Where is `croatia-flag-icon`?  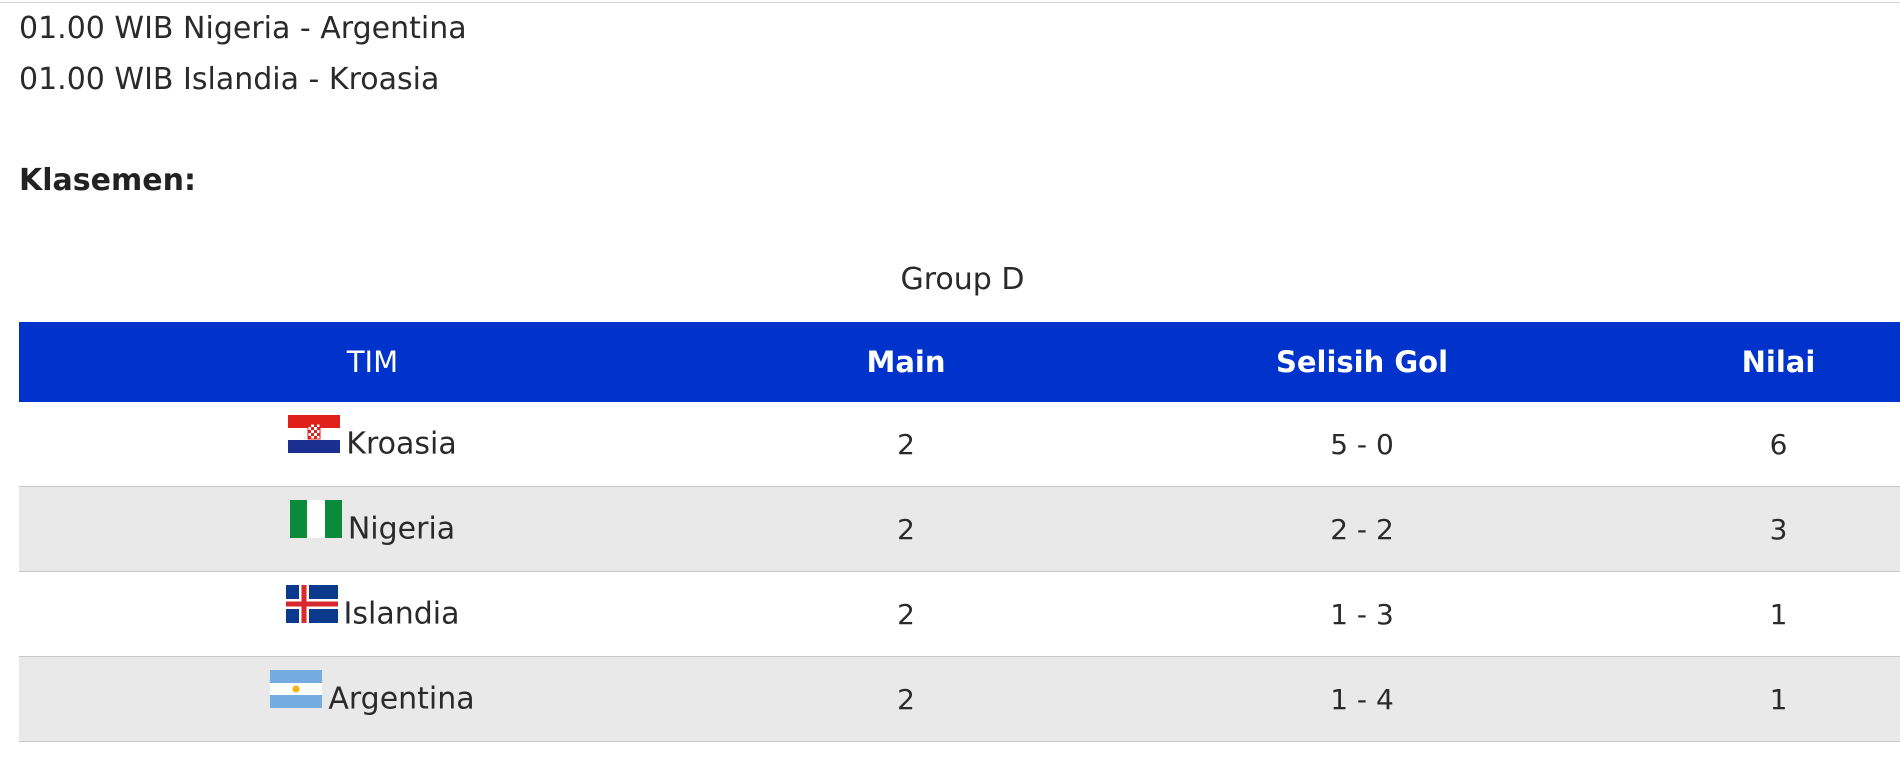 croatia-flag-icon is located at coordinates (314, 434).